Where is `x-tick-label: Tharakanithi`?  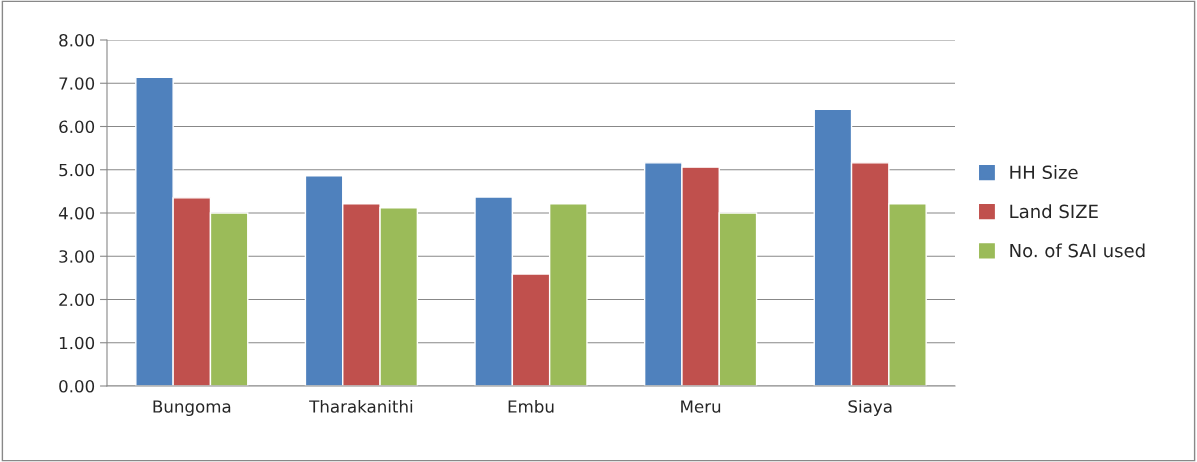 x-tick-label: Tharakanithi is located at coordinates (361, 406).